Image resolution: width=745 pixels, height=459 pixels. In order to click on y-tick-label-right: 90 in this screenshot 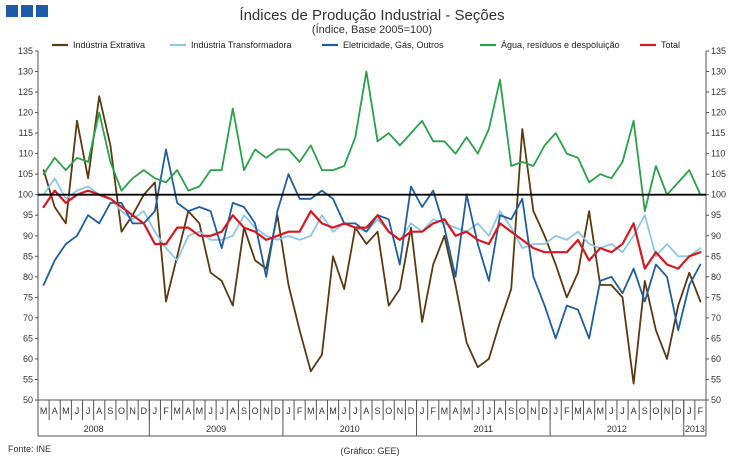, I will do `click(716, 236)`.